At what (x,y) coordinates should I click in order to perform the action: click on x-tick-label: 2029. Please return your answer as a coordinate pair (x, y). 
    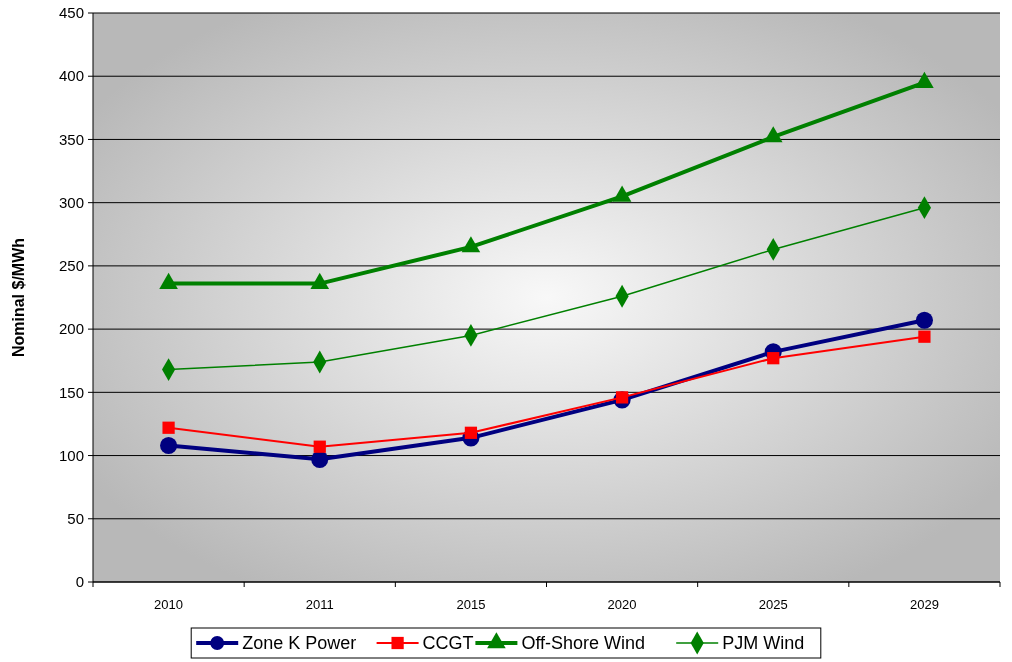
    Looking at the image, I should click on (924, 604).